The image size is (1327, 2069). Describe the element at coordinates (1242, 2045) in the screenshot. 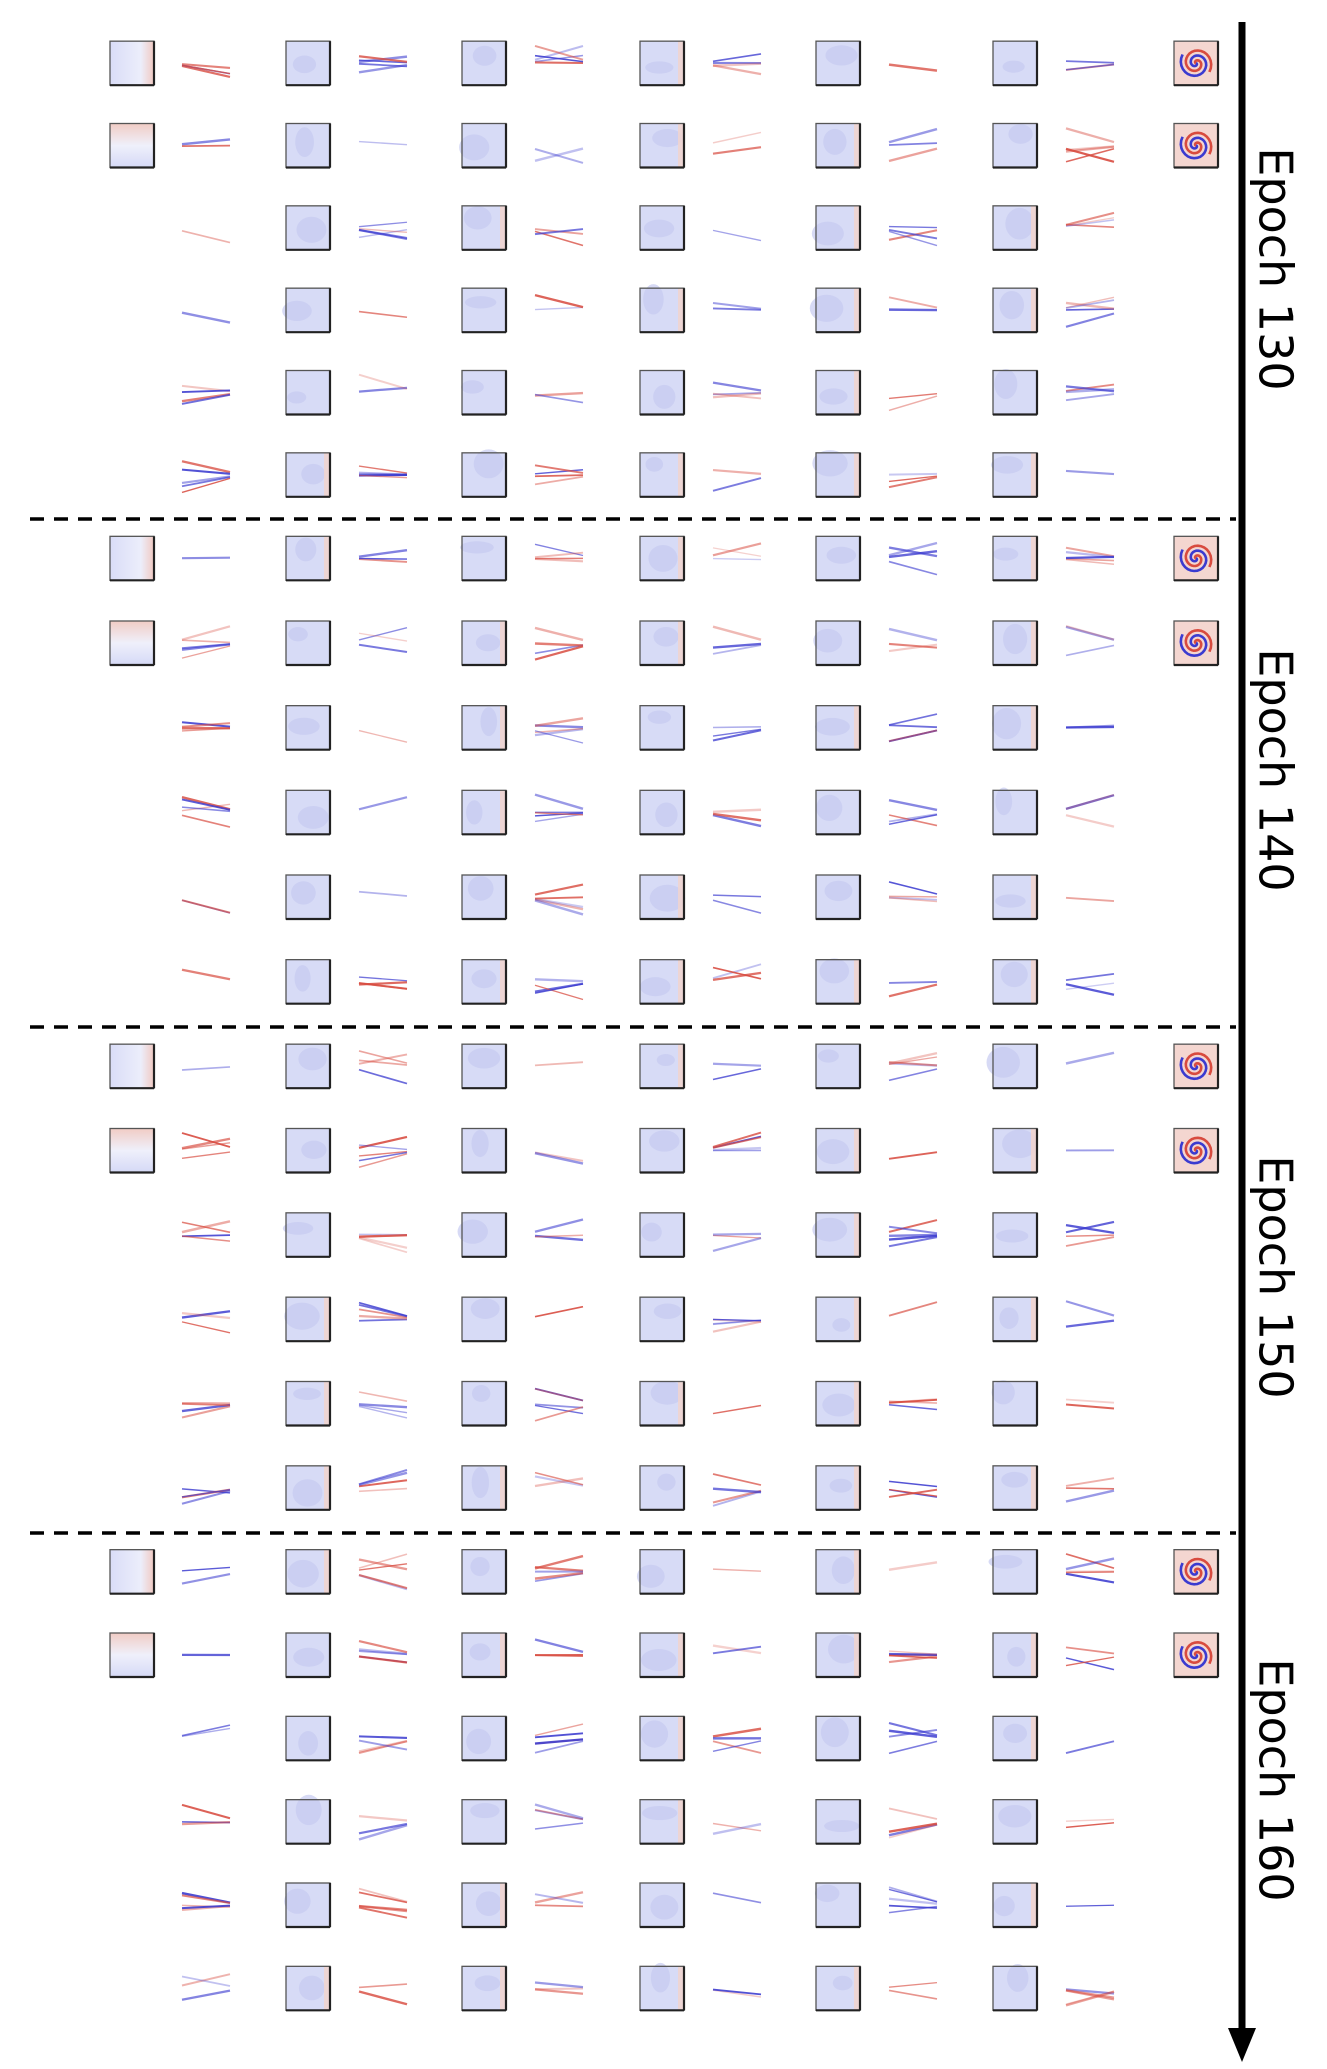

I see `timeline-arrow-icon` at that location.